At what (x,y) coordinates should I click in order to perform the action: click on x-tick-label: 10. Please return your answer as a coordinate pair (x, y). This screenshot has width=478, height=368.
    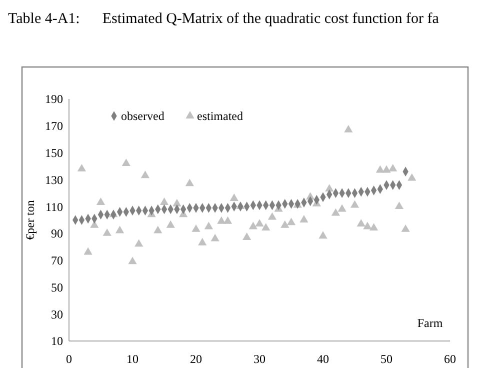
    Looking at the image, I should click on (132, 359).